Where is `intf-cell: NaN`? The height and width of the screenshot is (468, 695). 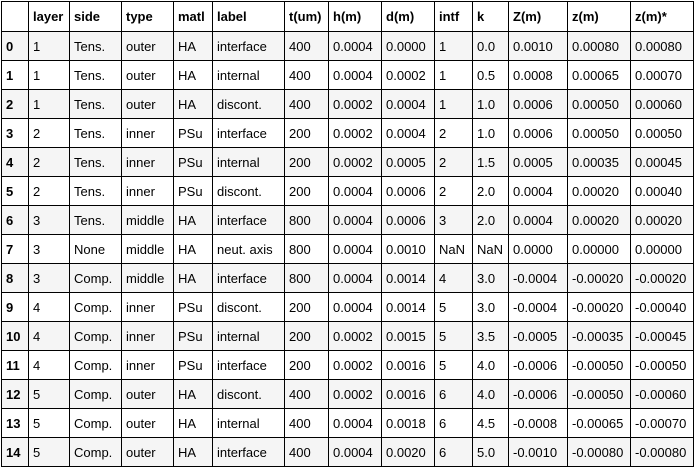 intf-cell: NaN is located at coordinates (453, 249).